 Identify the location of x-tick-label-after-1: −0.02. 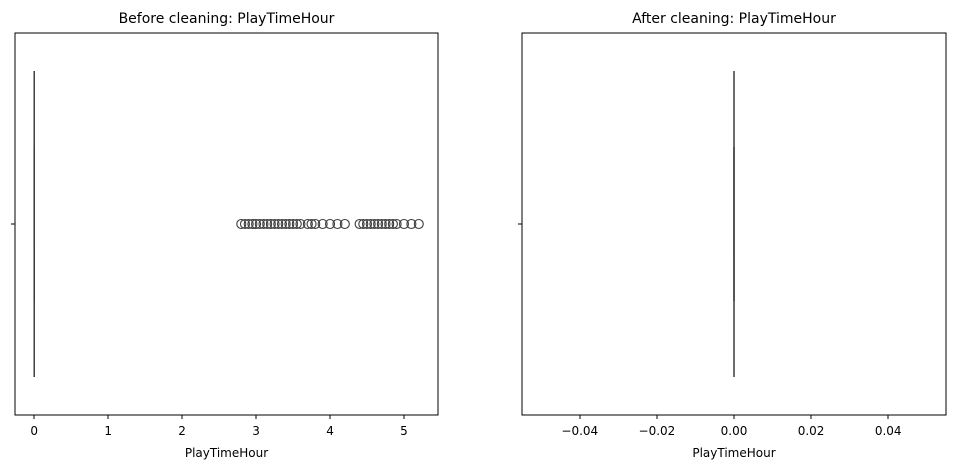
(657, 431).